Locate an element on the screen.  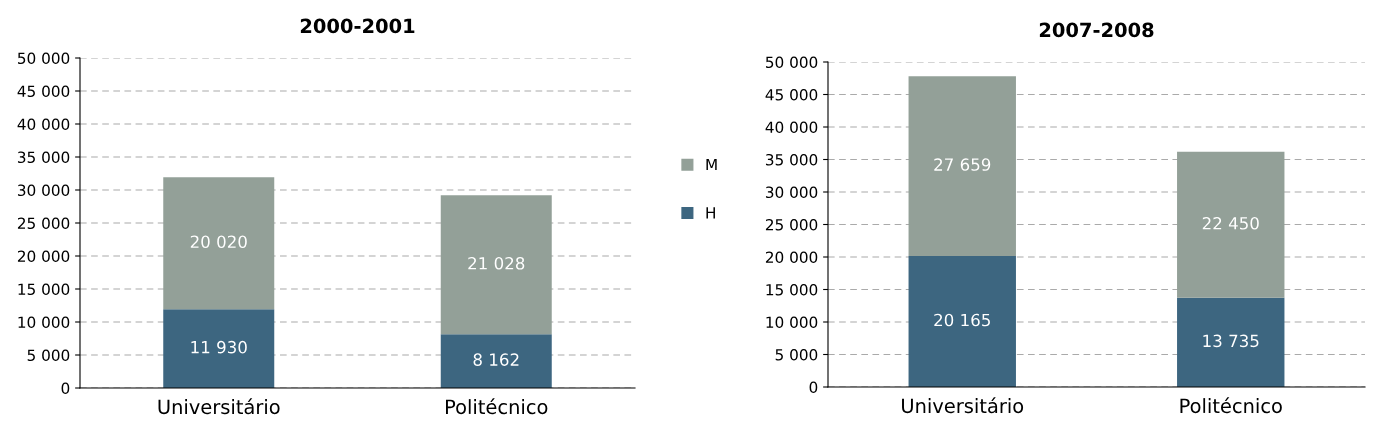
legend-label: H is located at coordinates (710, 213).